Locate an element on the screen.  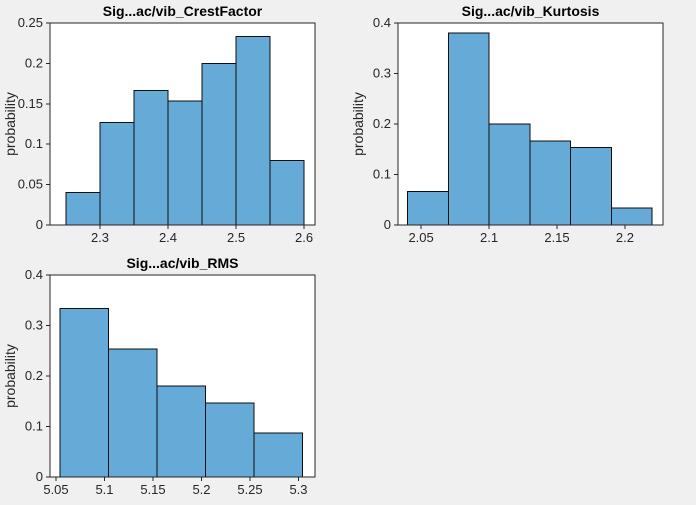
y-tick-label: 0.15 is located at coordinates (30, 103).